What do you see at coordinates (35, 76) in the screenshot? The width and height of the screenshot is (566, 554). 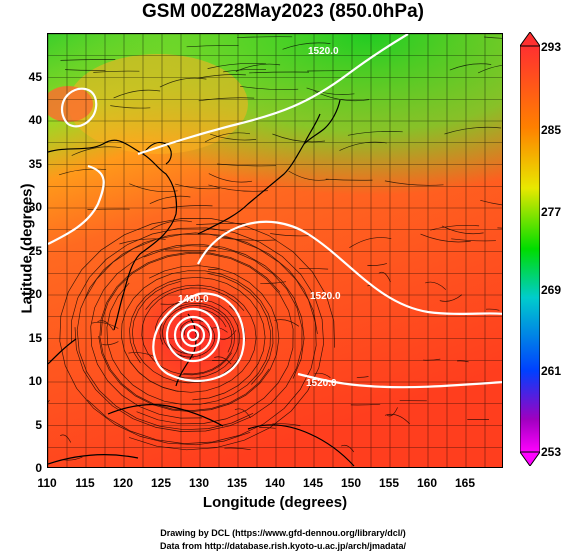 I see `y-tick-label: 45` at bounding box center [35, 76].